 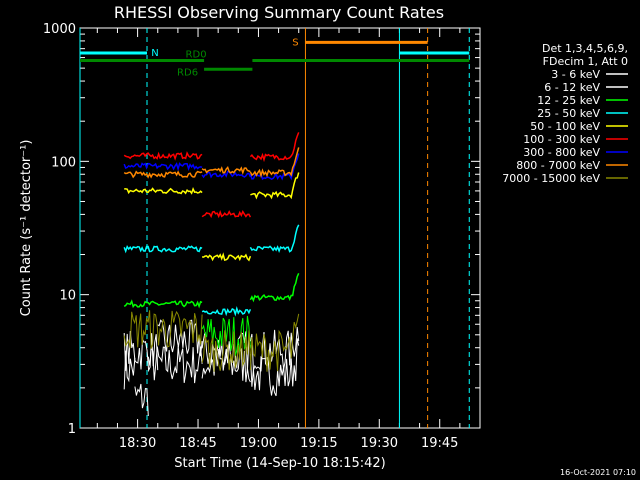 What do you see at coordinates (572, 87) in the screenshot?
I see `legend-label-6-12-kev: 6 - 12 keV` at bounding box center [572, 87].